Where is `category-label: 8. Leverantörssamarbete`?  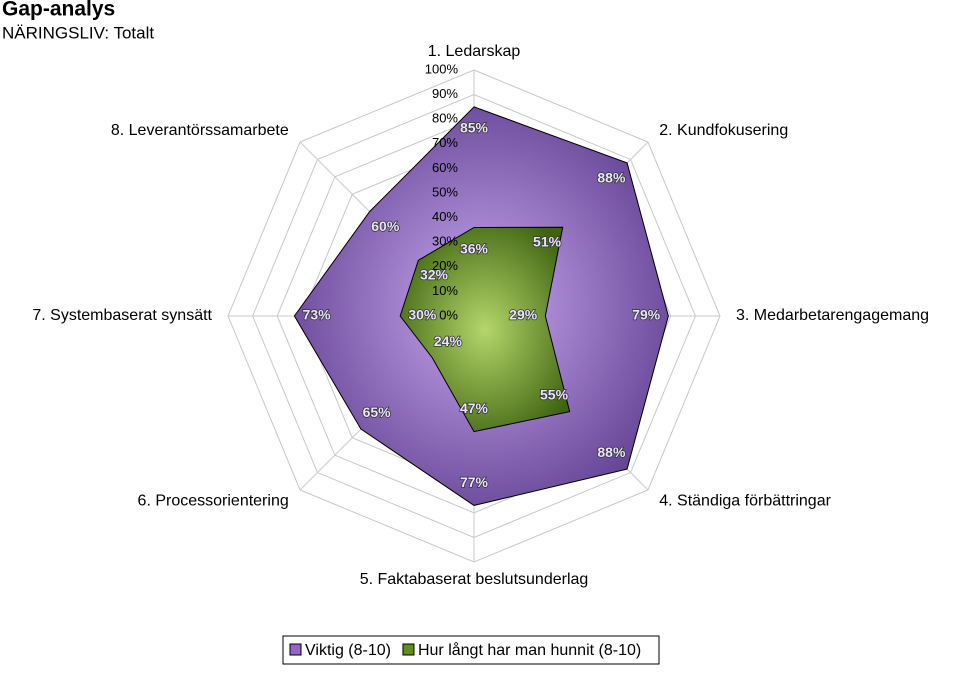
category-label: 8. Leverantörssamarbete is located at coordinates (200, 130).